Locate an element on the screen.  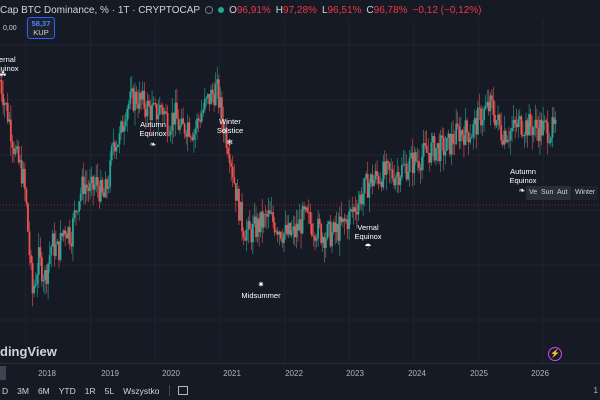
range-ytd-button: YTD is located at coordinates (67, 390).